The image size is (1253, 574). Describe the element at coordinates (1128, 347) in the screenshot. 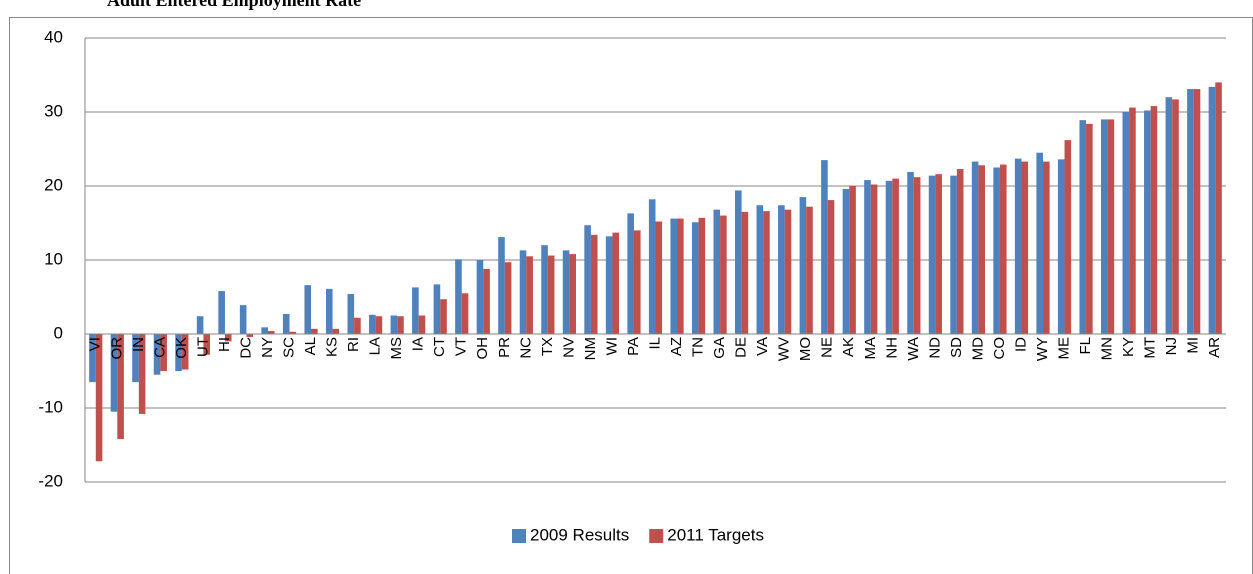

I see `x-tick-label: KY` at that location.